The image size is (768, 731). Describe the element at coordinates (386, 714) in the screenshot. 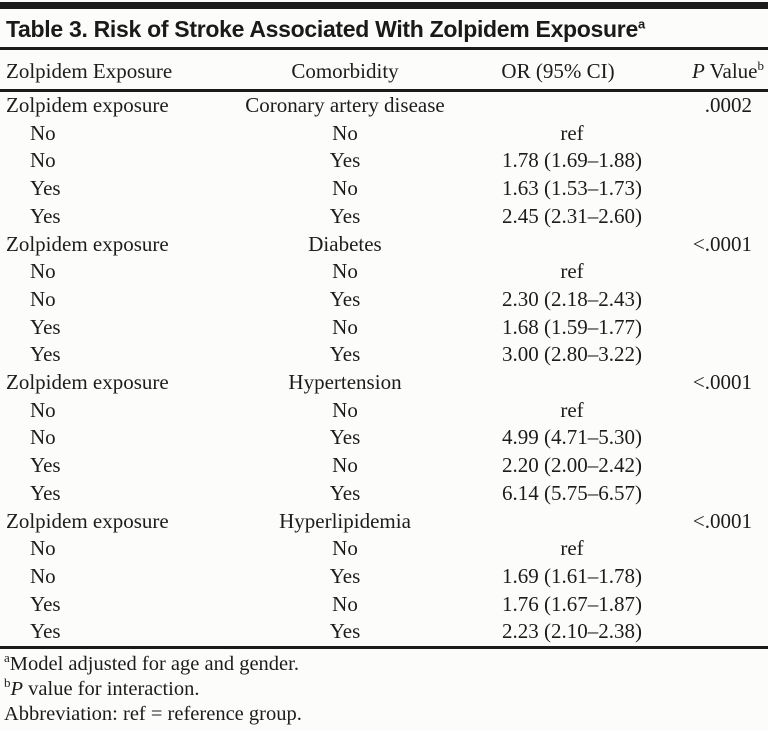

I see `footnote-abbreviation: Abbreviation: ref = reference group.` at that location.